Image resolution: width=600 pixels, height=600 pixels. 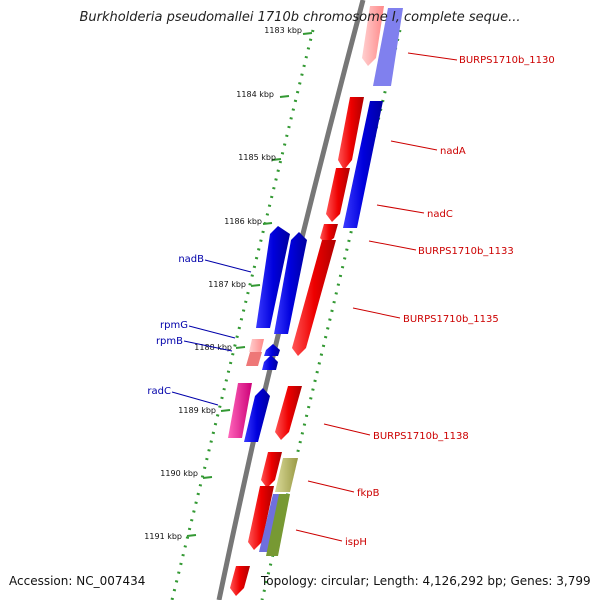 I want to click on accession-text: Accession: NC_007434, so click(x=77, y=581).